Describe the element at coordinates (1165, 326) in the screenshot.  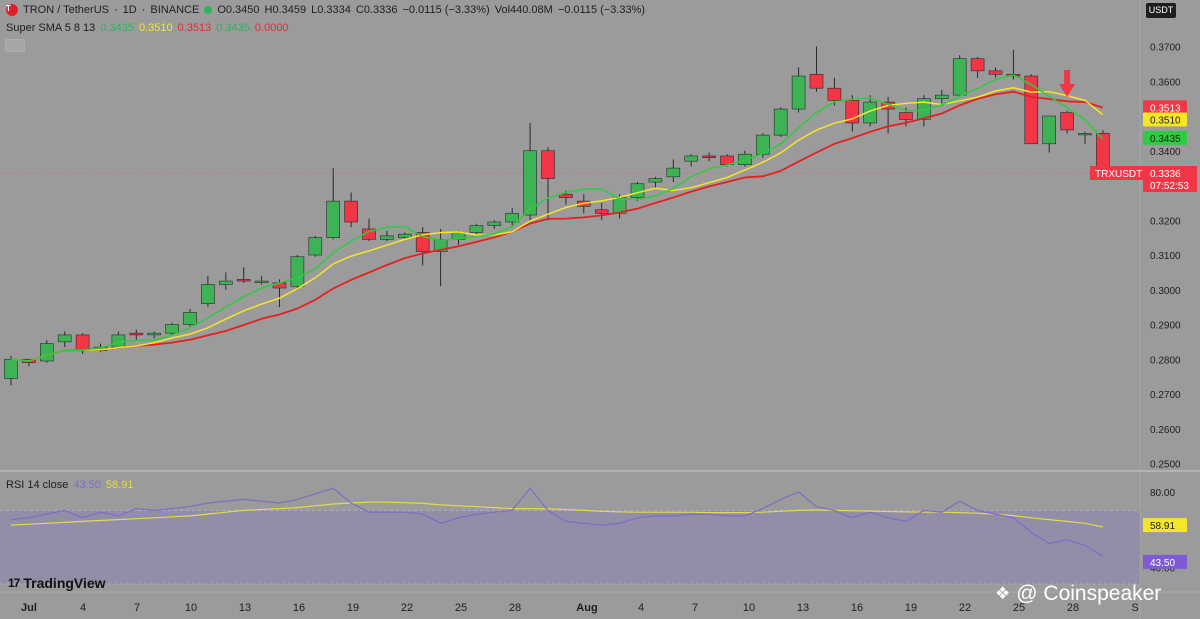
I see `price-tick-label: 0.2900` at that location.